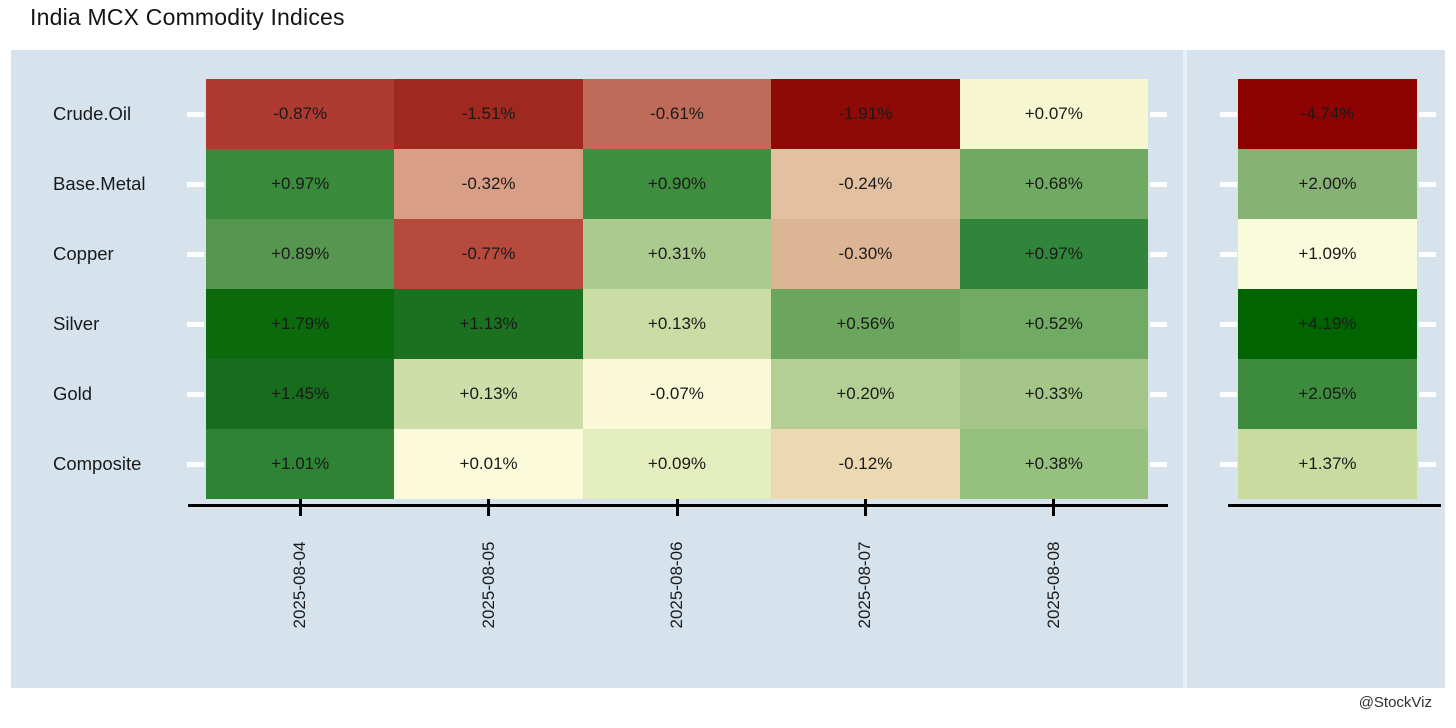 The image size is (1456, 728). What do you see at coordinates (1327, 184) in the screenshot?
I see `total-cell: +2.00%` at bounding box center [1327, 184].